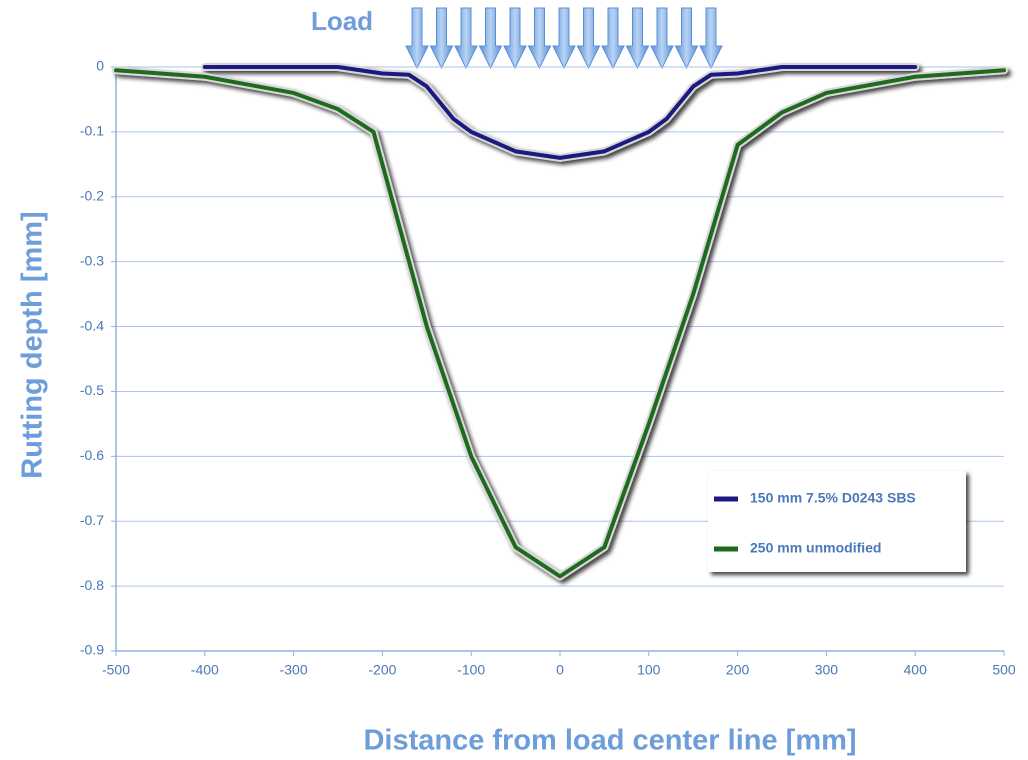  What do you see at coordinates (92, 131) in the screenshot?
I see `y-tick-label: -0.1` at bounding box center [92, 131].